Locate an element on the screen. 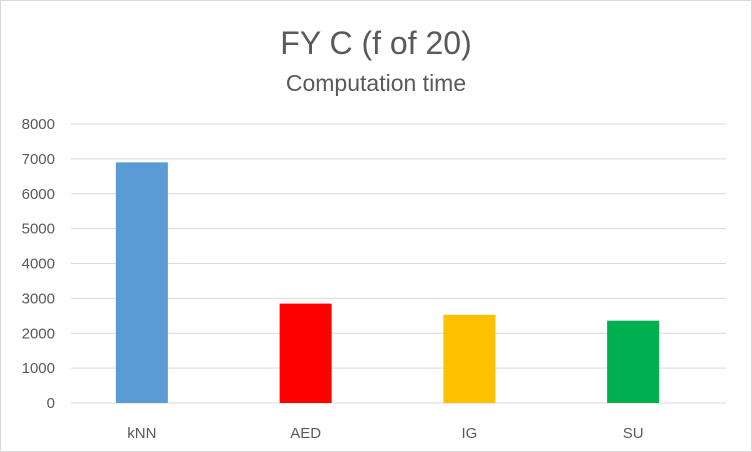 The width and height of the screenshot is (752, 452). y-tick-label: 4000 is located at coordinates (38, 264).